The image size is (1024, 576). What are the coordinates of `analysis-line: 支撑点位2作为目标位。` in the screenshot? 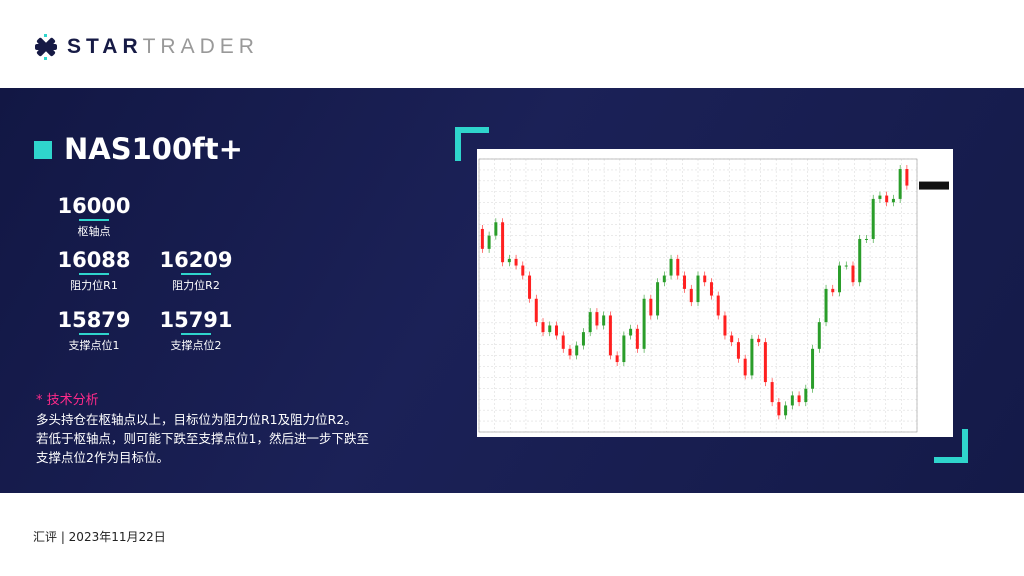 It's located at (102, 457).